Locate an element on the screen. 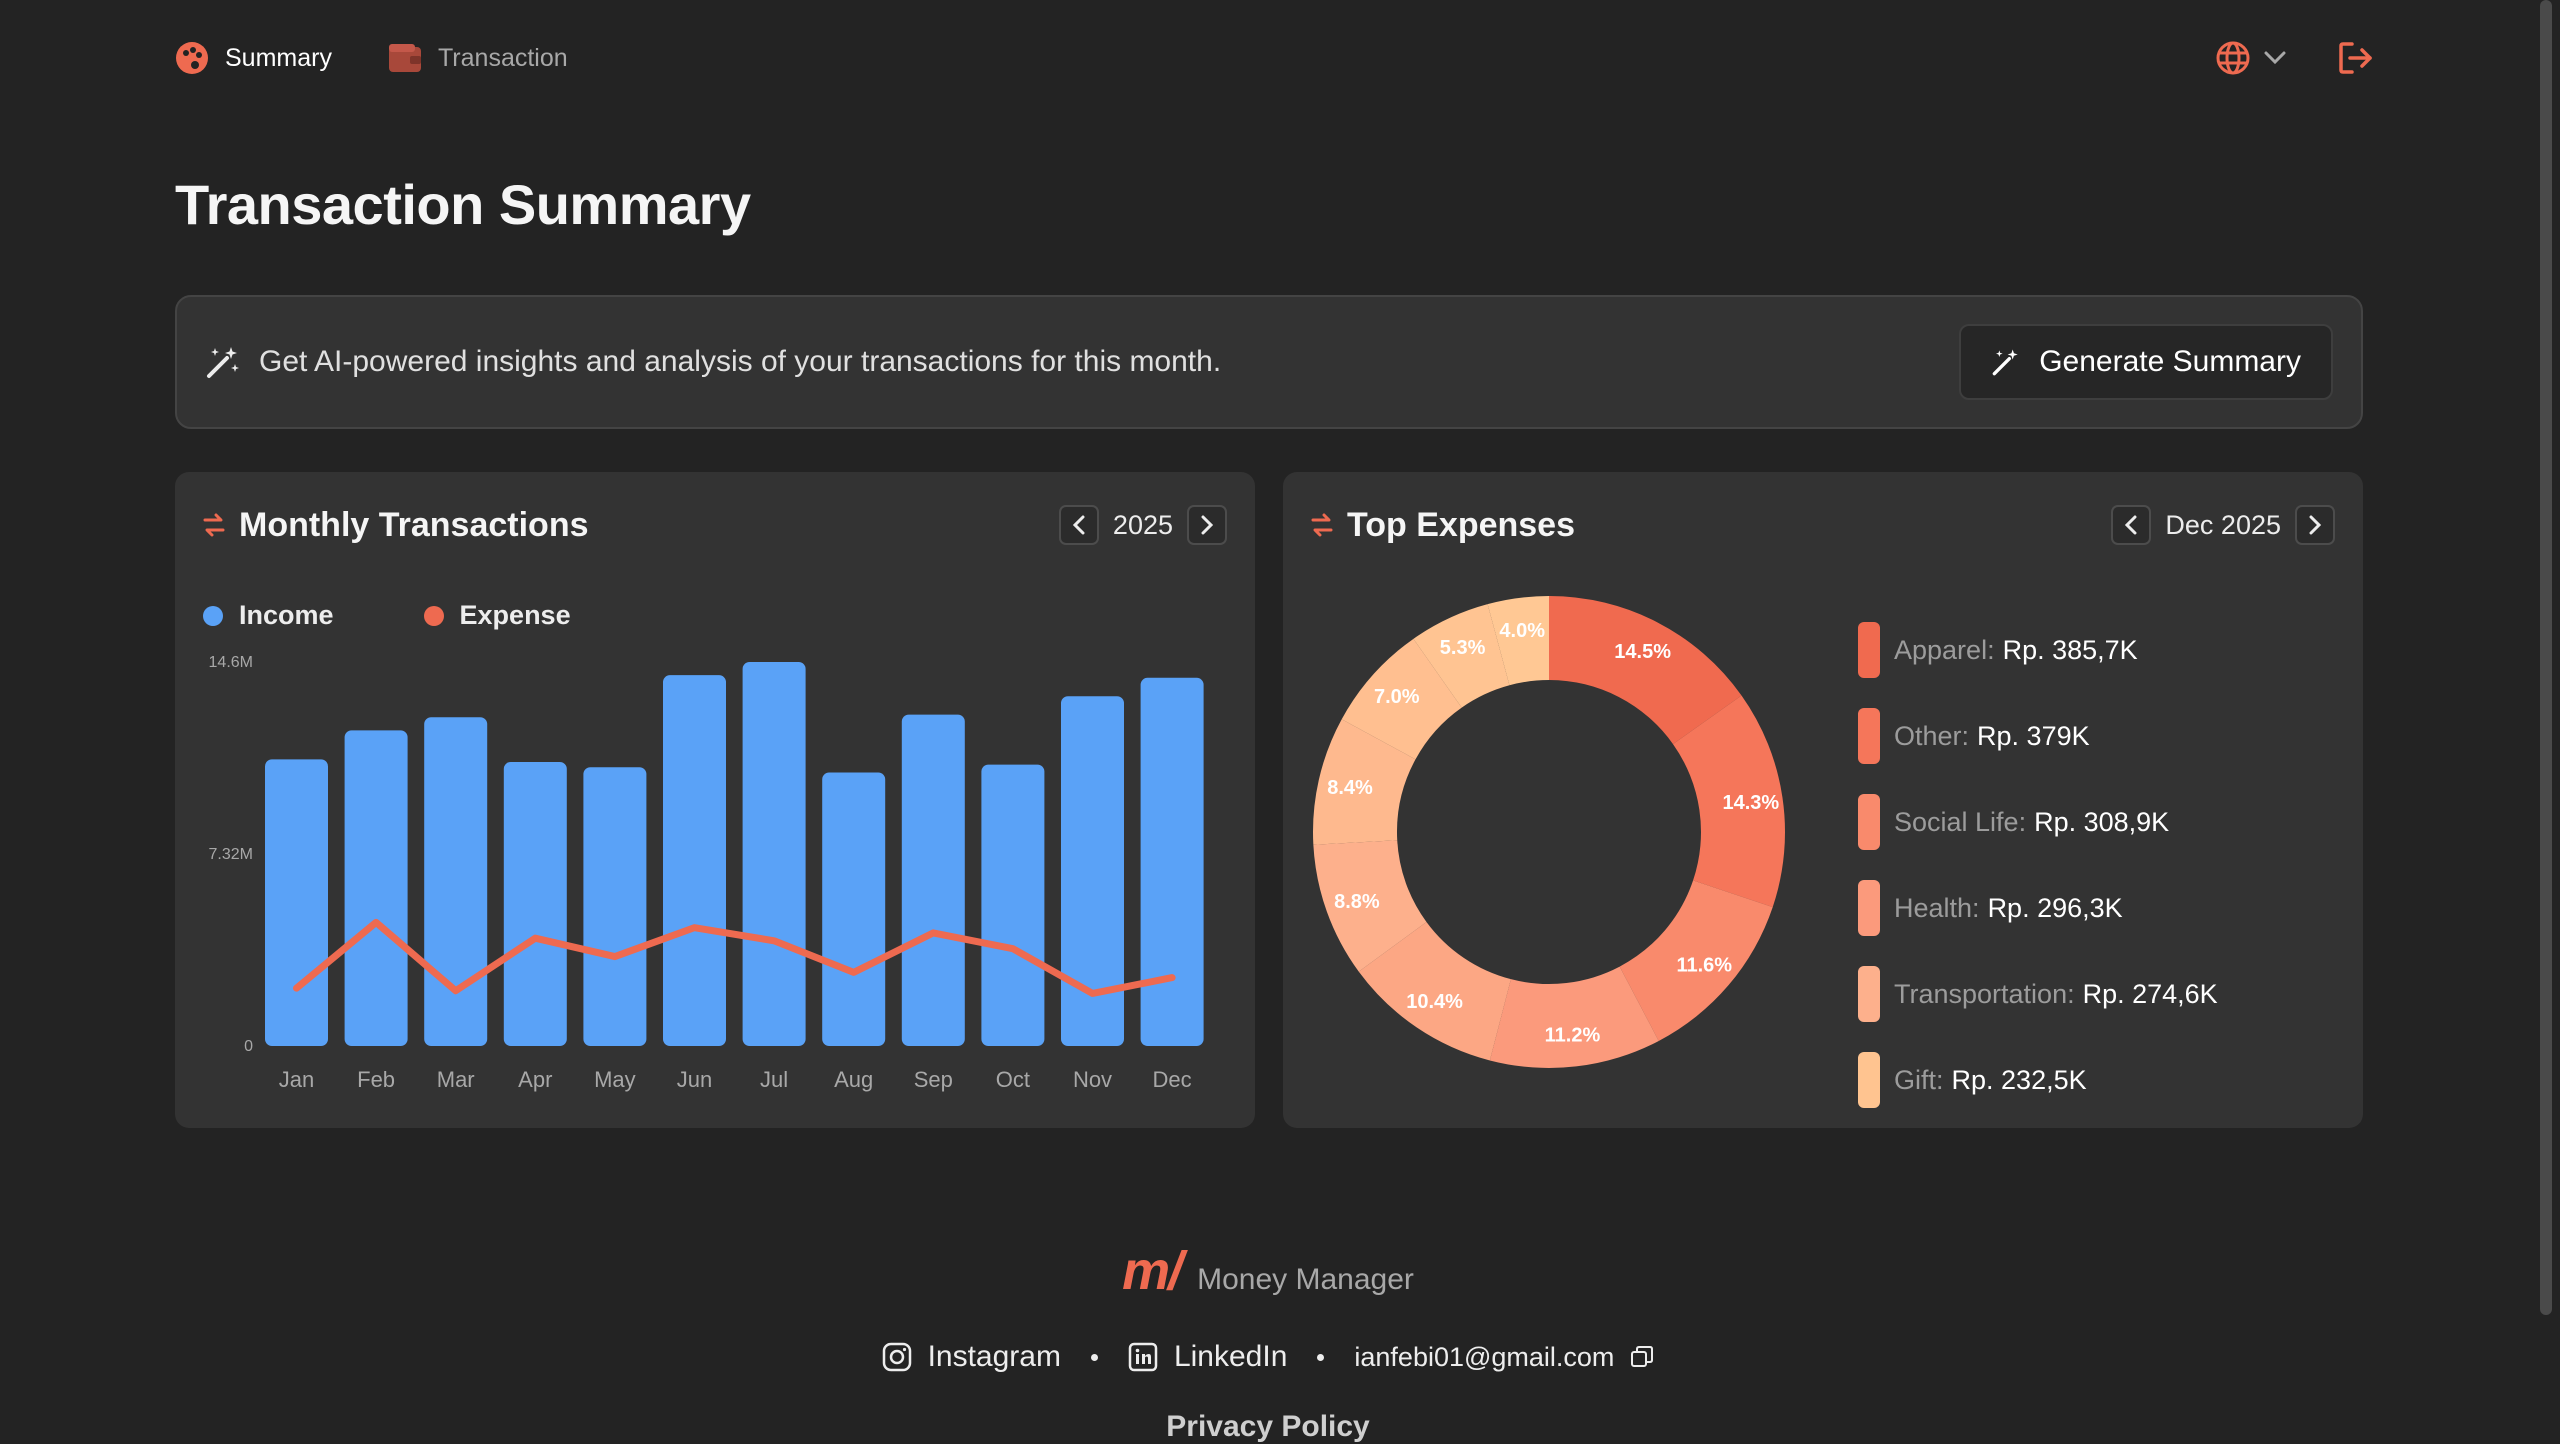 The image size is (2560, 1444). expense-category: Apparel: is located at coordinates (1944, 649).